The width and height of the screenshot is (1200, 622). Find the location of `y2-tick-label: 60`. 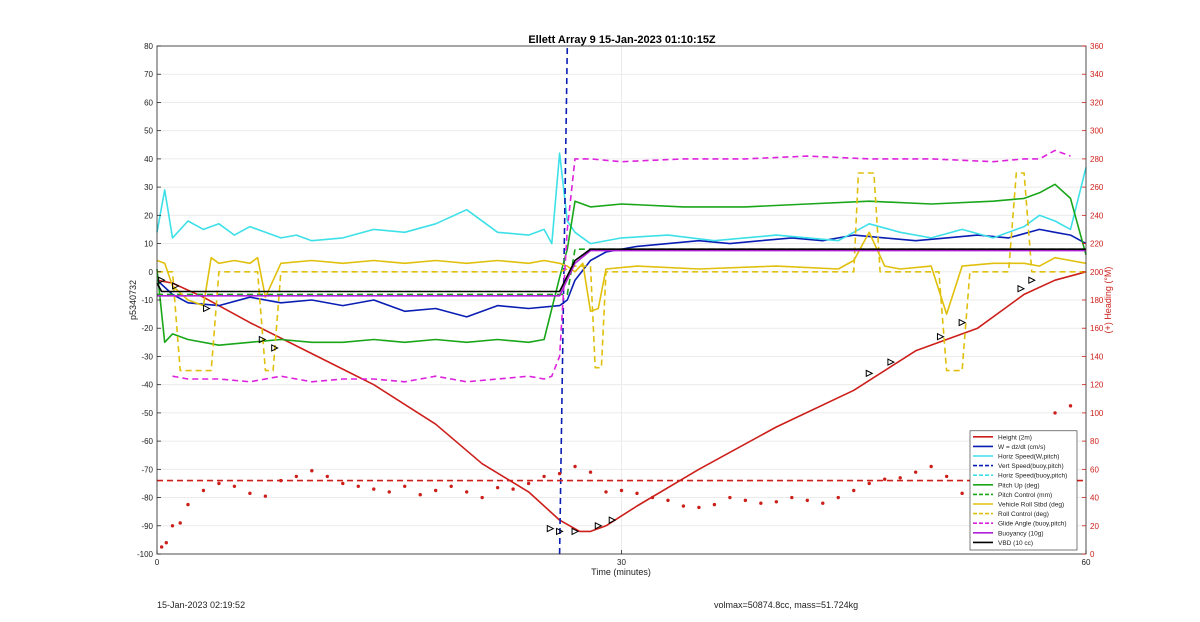

y2-tick-label: 60 is located at coordinates (1094, 469).